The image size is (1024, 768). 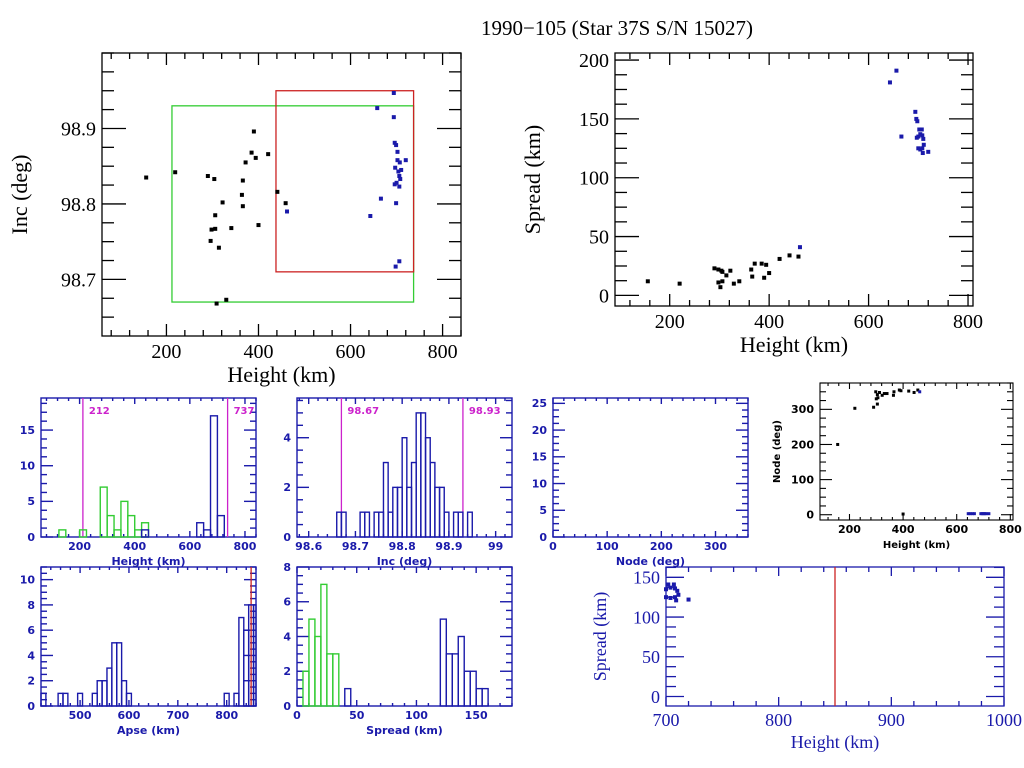 I want to click on x-axis-label: Height (km), so click(x=794, y=344).